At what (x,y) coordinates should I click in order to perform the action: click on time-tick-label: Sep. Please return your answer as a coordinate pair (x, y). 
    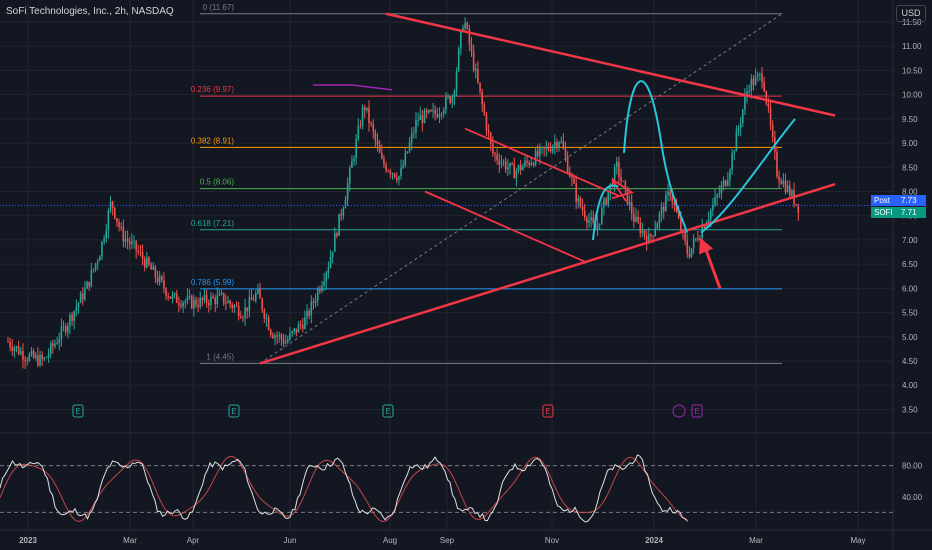
    Looking at the image, I should click on (447, 540).